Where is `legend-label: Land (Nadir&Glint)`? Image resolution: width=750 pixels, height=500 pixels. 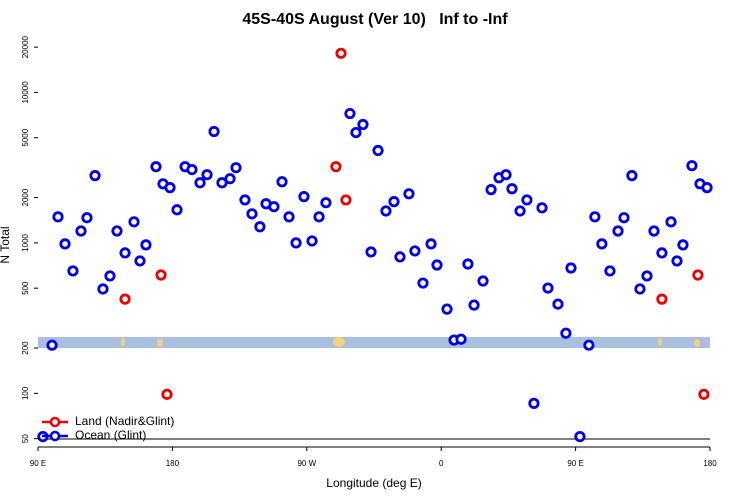 legend-label: Land (Nadir&Glint) is located at coordinates (124, 421).